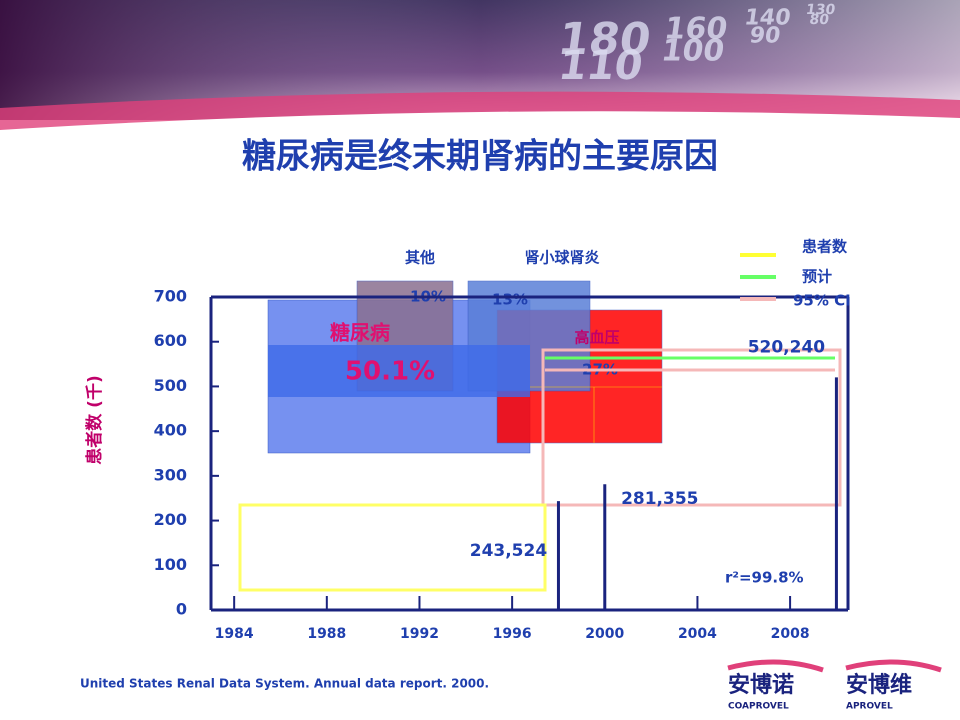 This screenshot has width=960, height=720. Describe the element at coordinates (419, 634) in the screenshot. I see `x-tick-label: 1992` at that location.